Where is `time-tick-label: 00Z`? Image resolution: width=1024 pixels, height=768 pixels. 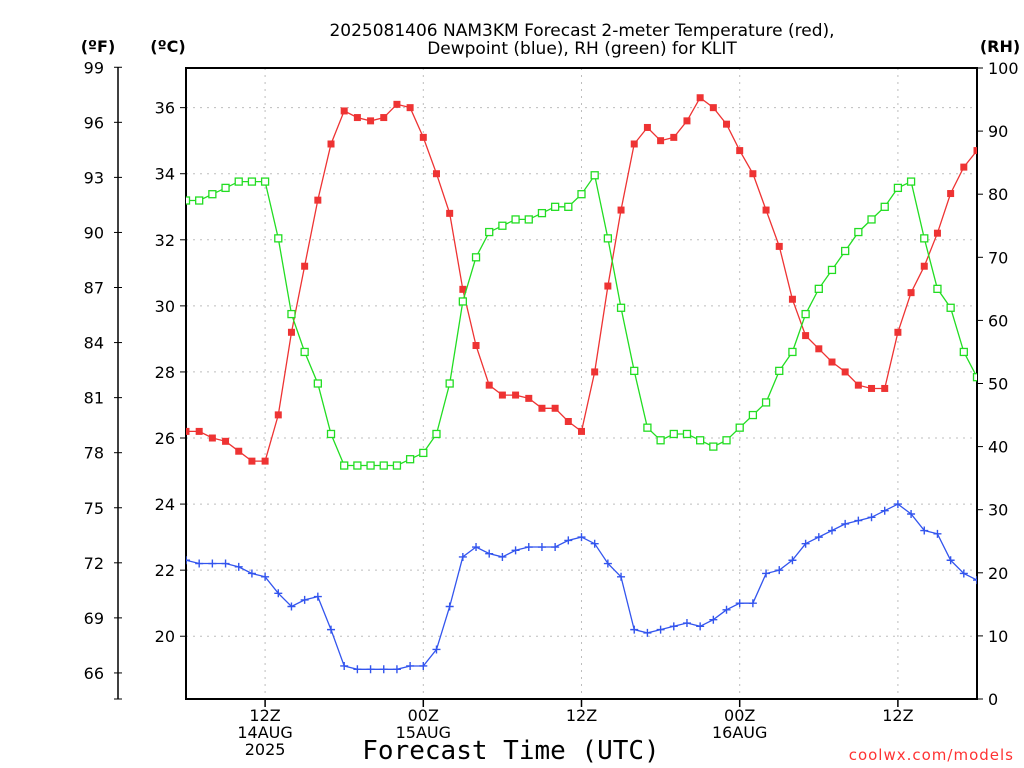 time-tick-label: 00Z is located at coordinates (739, 715).